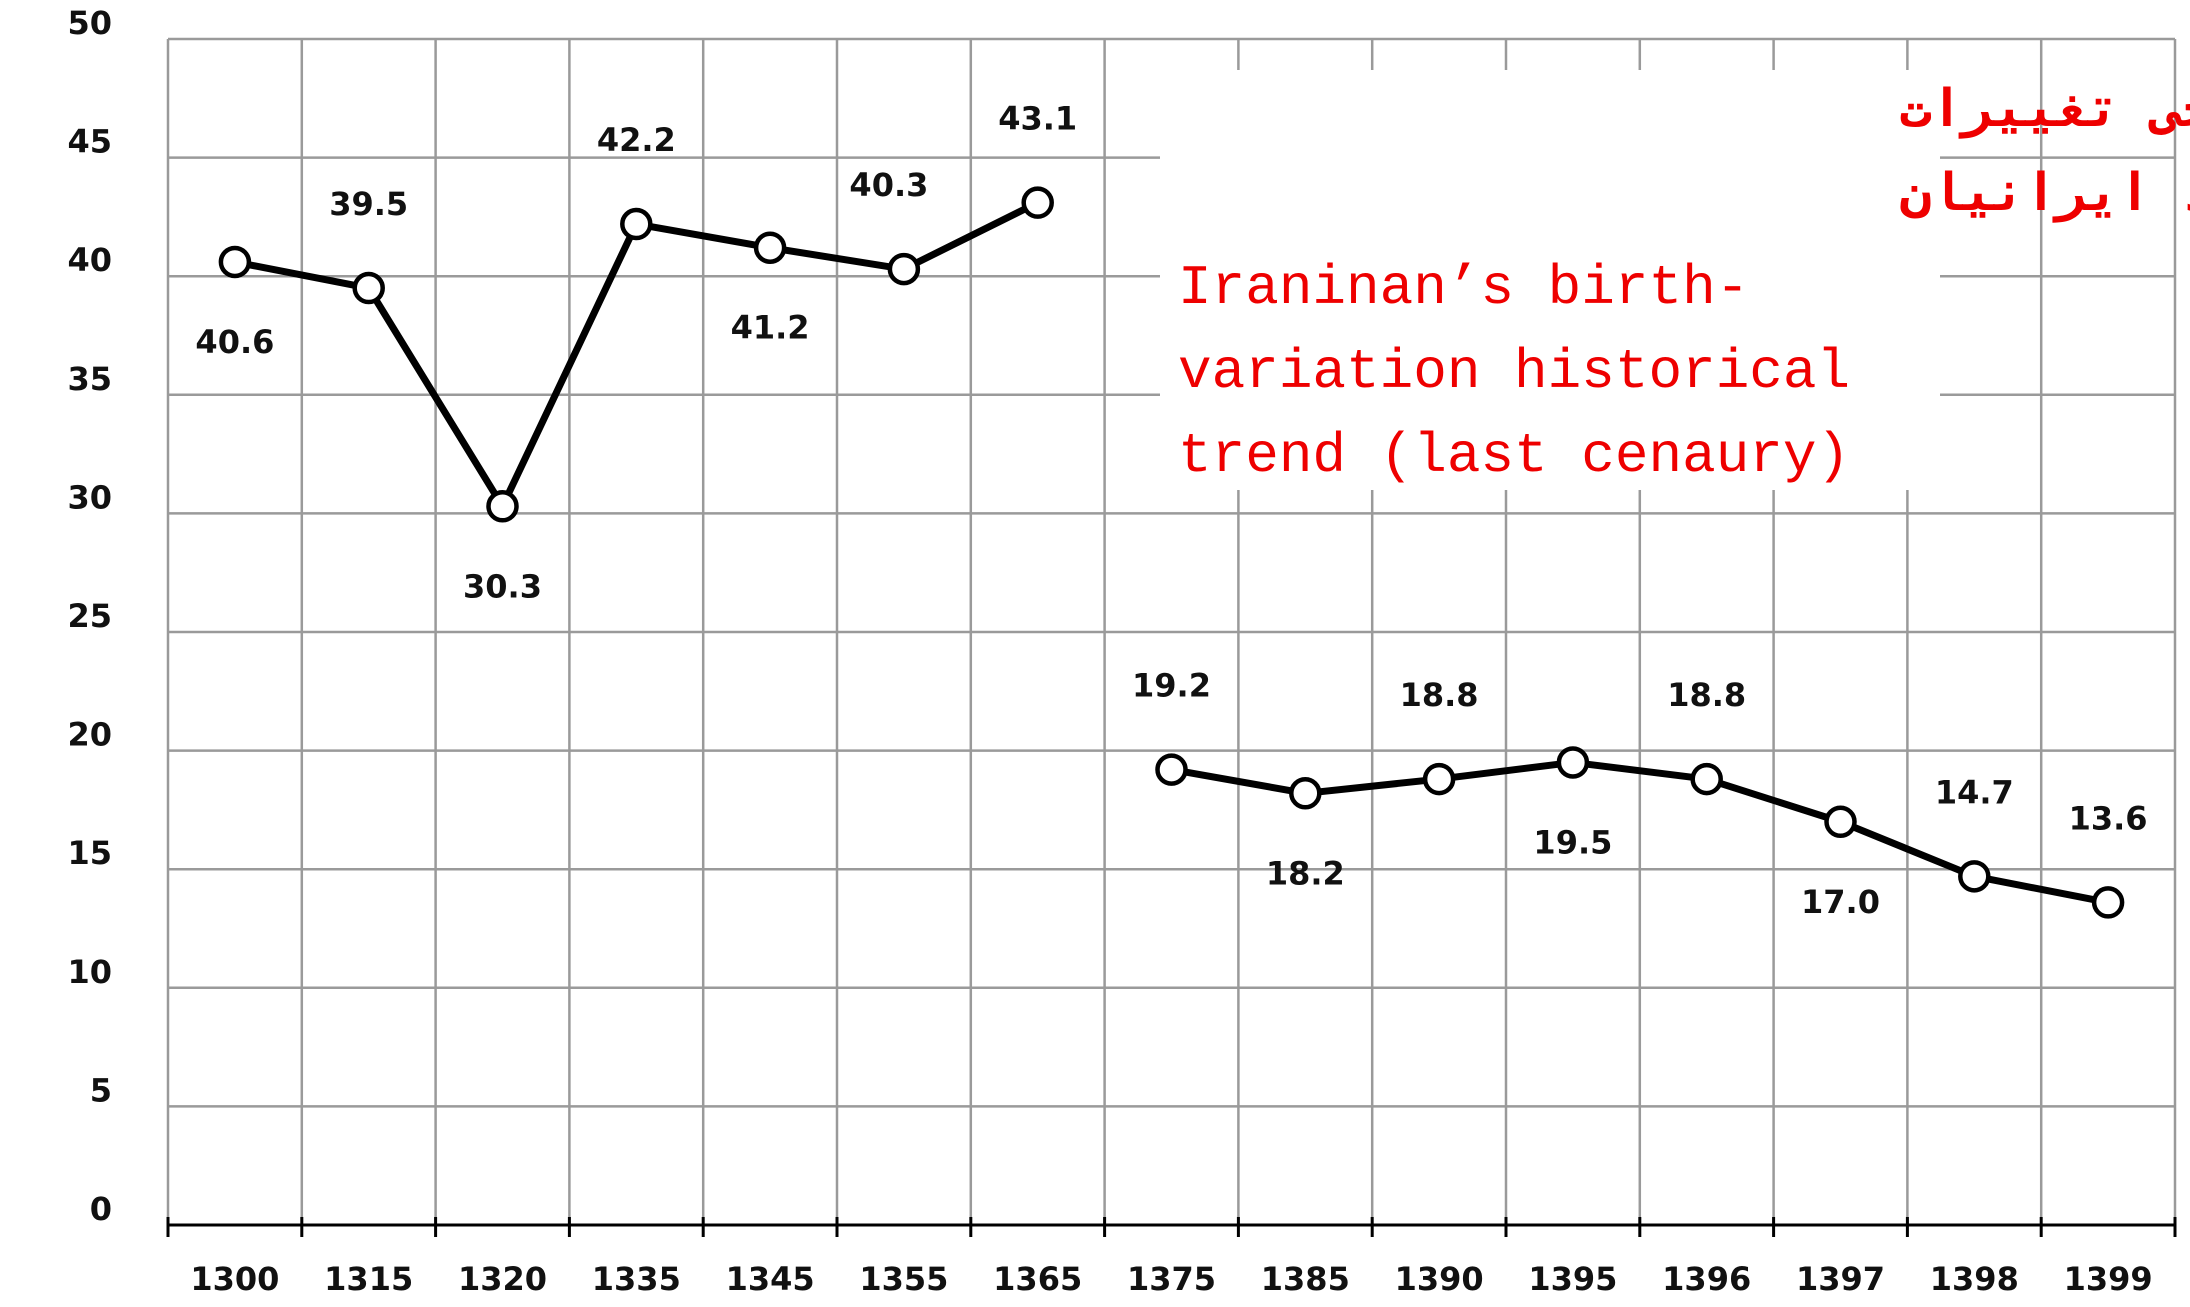 The height and width of the screenshot is (1307, 2190). What do you see at coordinates (89, 379) in the screenshot?
I see `y-tick-label: 35` at bounding box center [89, 379].